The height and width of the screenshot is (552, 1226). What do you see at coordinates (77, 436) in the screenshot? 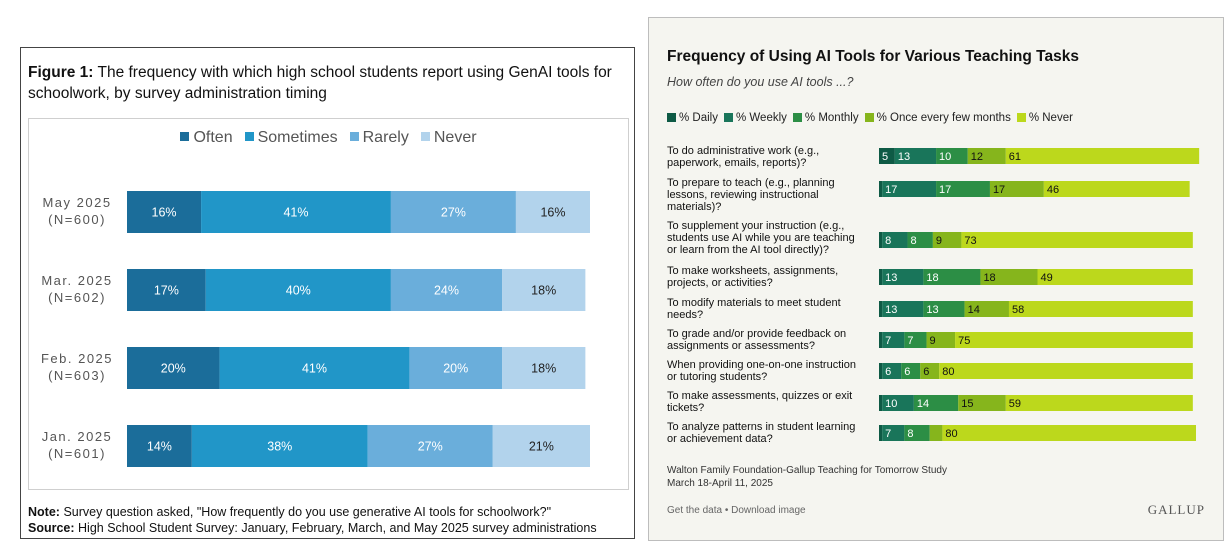
I see `category-label: Jan. 2025` at bounding box center [77, 436].